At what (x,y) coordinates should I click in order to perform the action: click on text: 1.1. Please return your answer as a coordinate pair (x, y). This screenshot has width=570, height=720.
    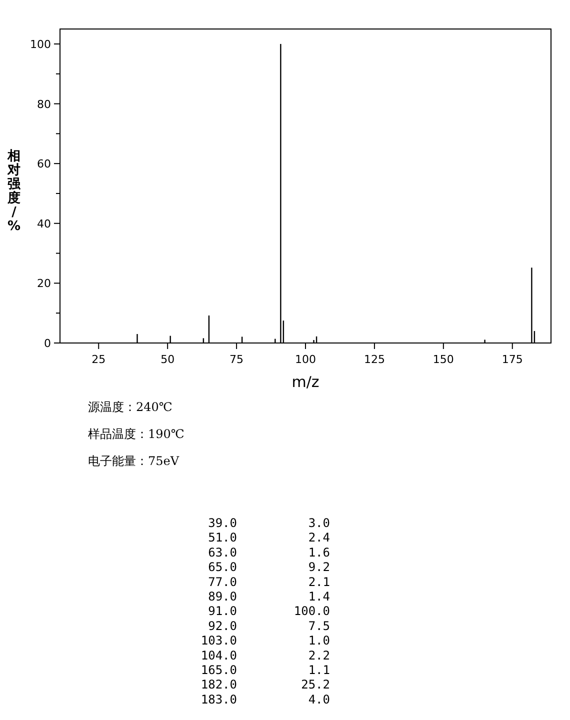
    Looking at the image, I should click on (319, 670).